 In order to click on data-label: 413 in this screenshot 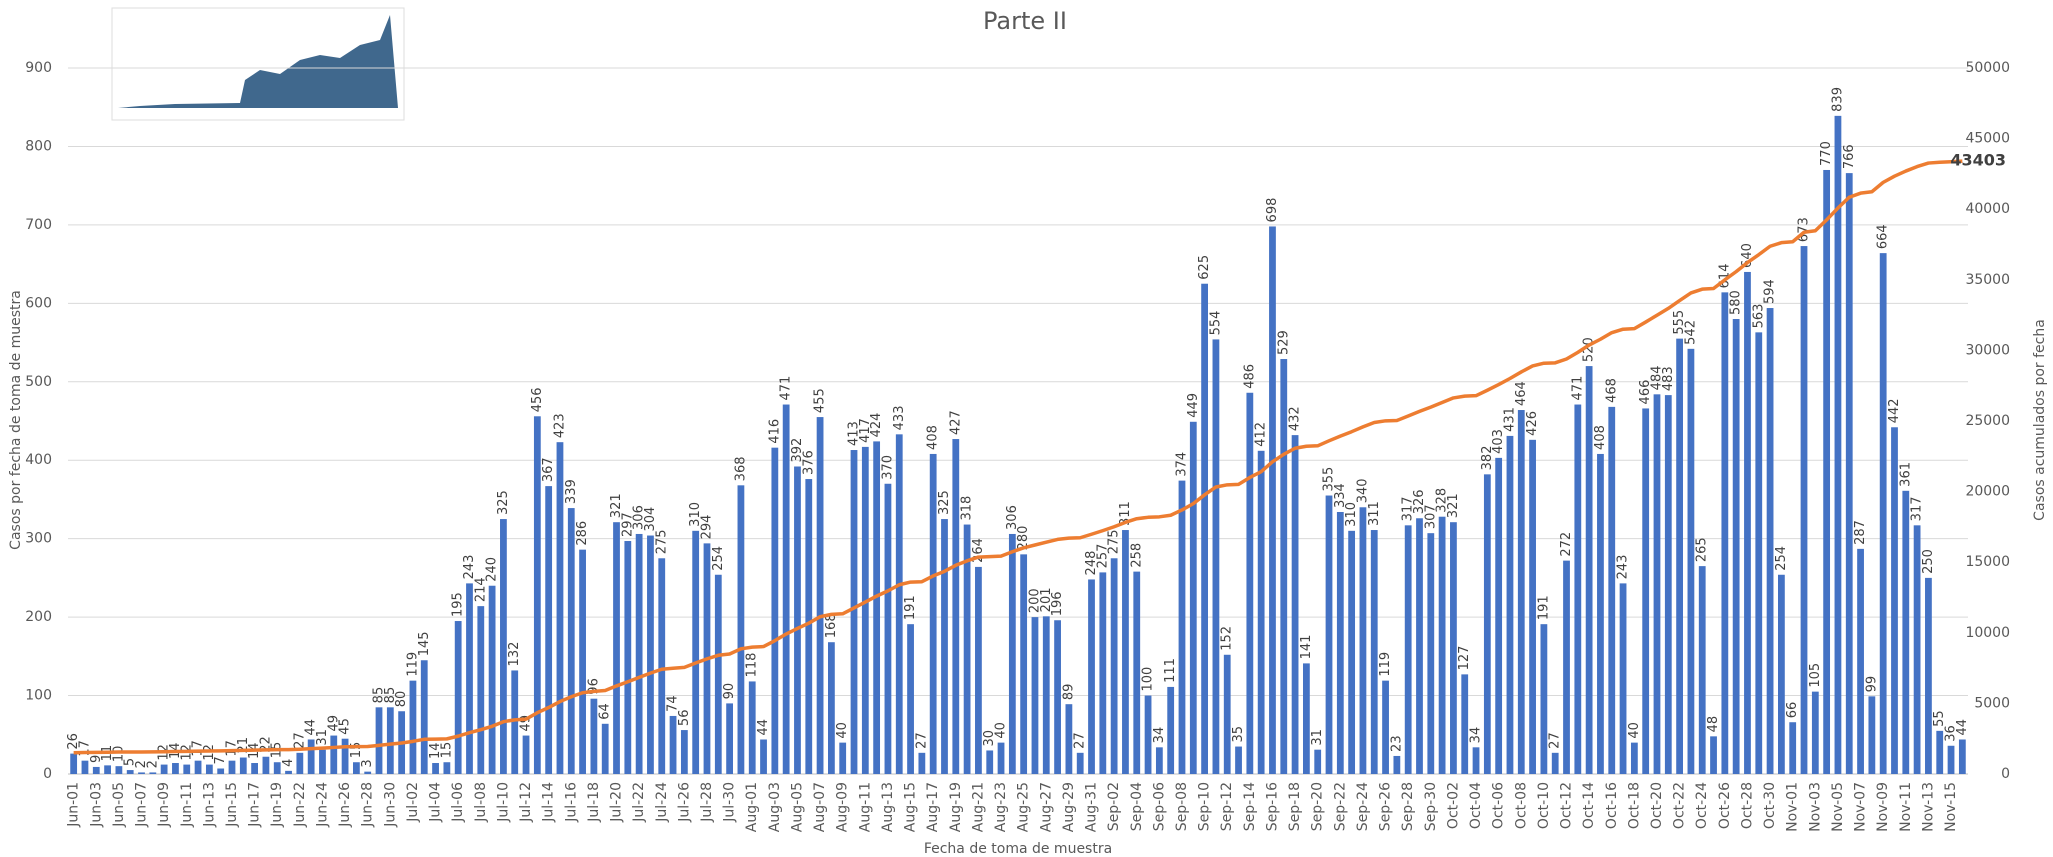, I will do `click(854, 433)`.